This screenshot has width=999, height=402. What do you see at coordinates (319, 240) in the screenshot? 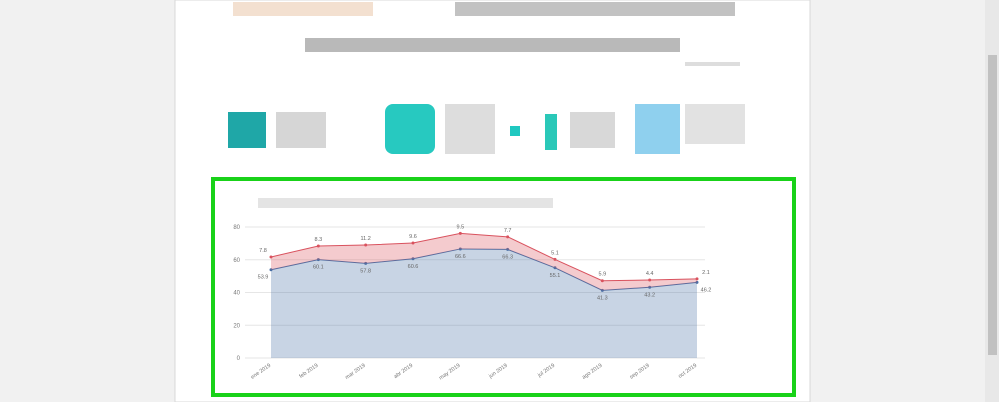
I see `data-label: 8.3` at bounding box center [319, 240].